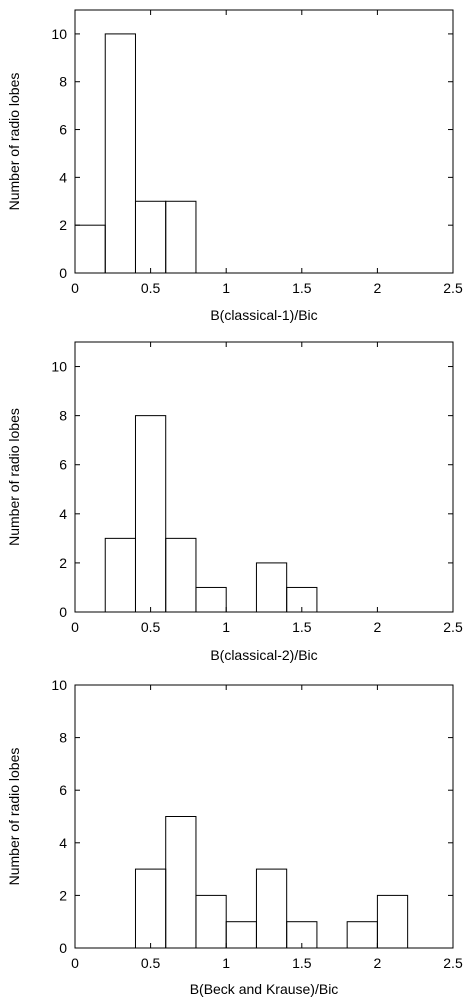  Describe the element at coordinates (263, 655) in the screenshot. I see `x-axis-label: B(classical-2)/Bic` at that location.